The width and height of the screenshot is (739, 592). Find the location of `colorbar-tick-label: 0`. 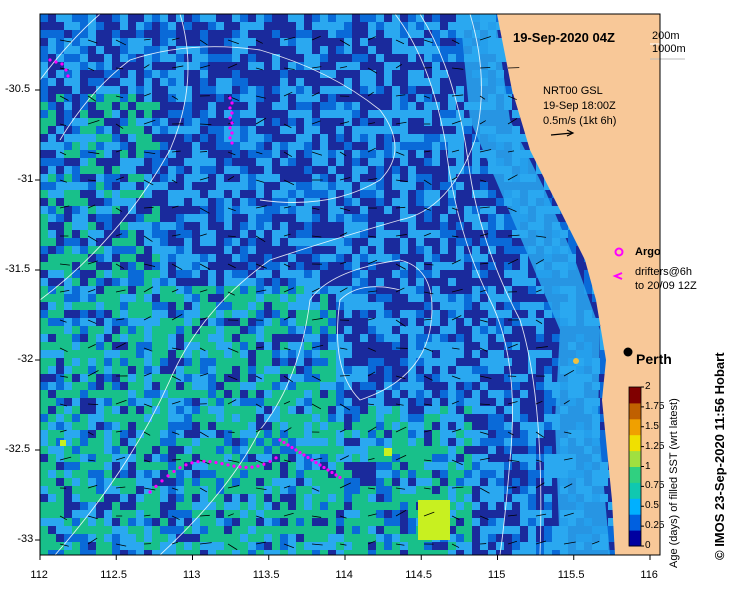

colorbar-tick-label: 0 is located at coordinates (648, 545).